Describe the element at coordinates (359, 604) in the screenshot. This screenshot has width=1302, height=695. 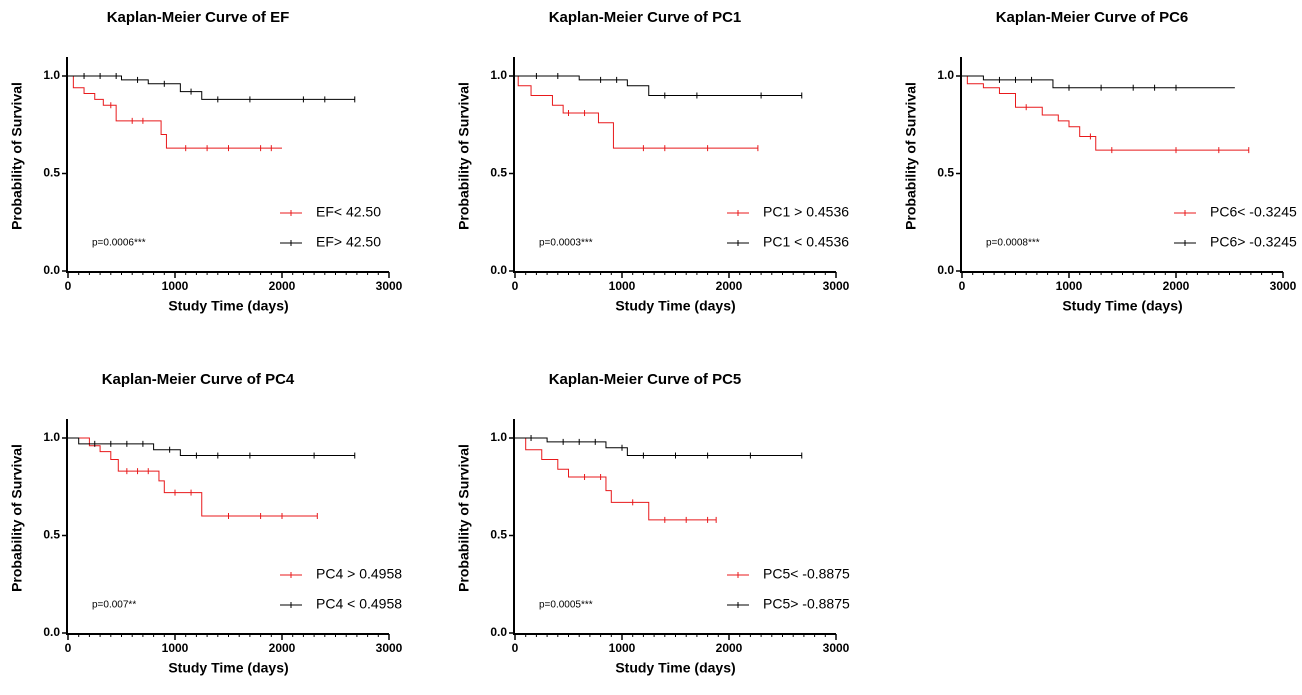
I see `legend-label: PC4 < 0.4958` at that location.